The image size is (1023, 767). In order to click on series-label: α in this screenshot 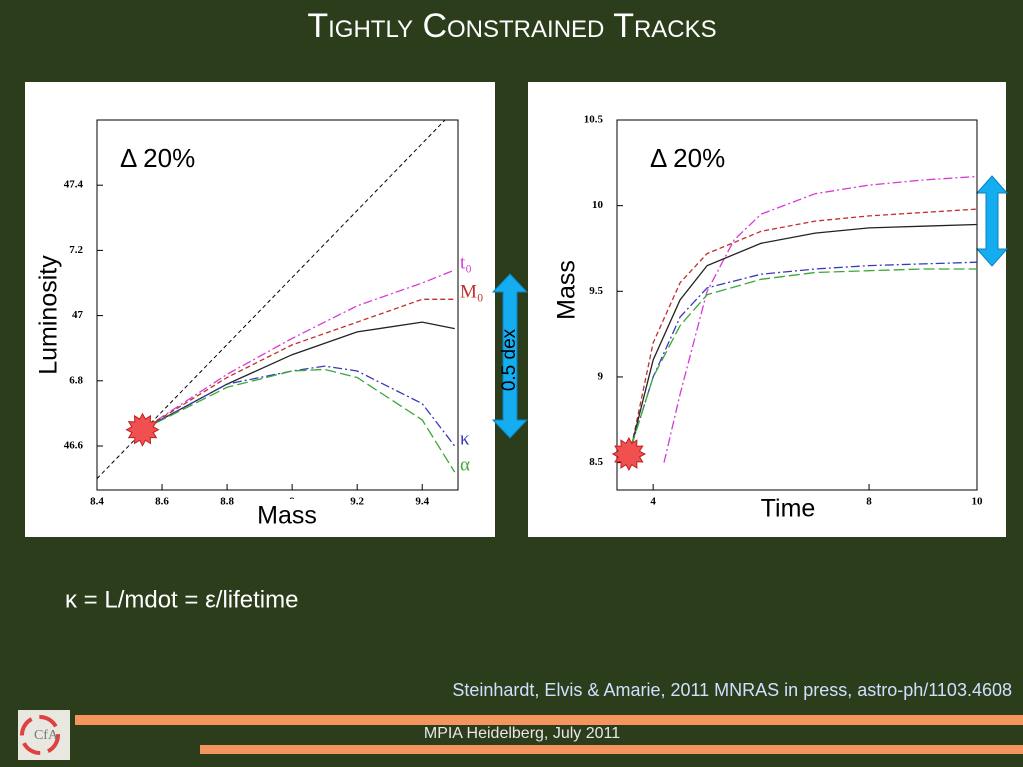, I will do `click(465, 464)`.